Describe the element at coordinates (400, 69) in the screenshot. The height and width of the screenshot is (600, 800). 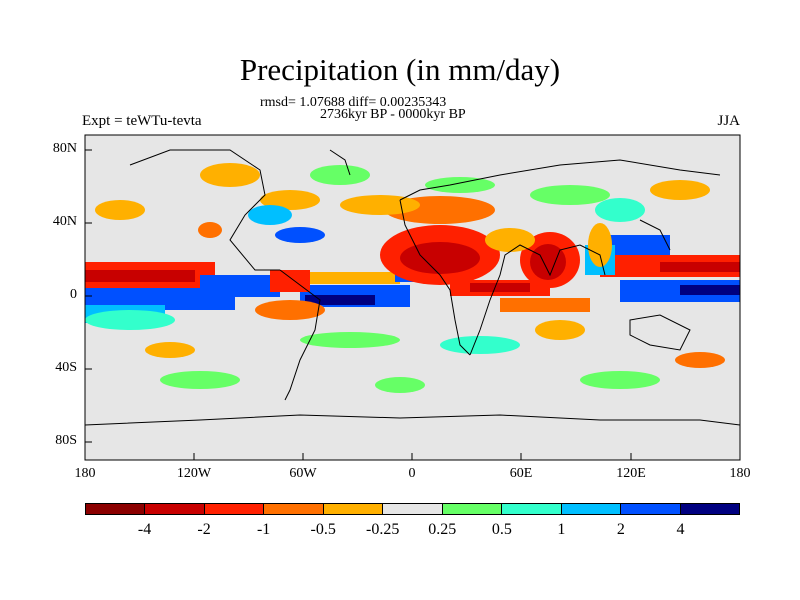
I see `map-title: Precipitation (in mm/day)` at that location.